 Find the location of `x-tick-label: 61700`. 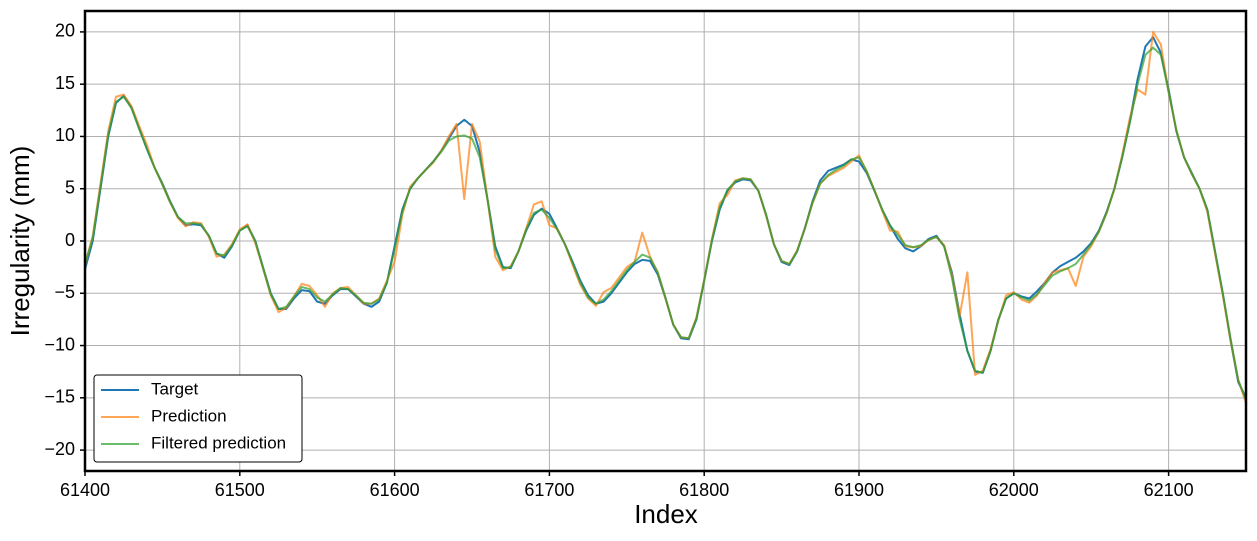

x-tick-label: 61700 is located at coordinates (549, 490).